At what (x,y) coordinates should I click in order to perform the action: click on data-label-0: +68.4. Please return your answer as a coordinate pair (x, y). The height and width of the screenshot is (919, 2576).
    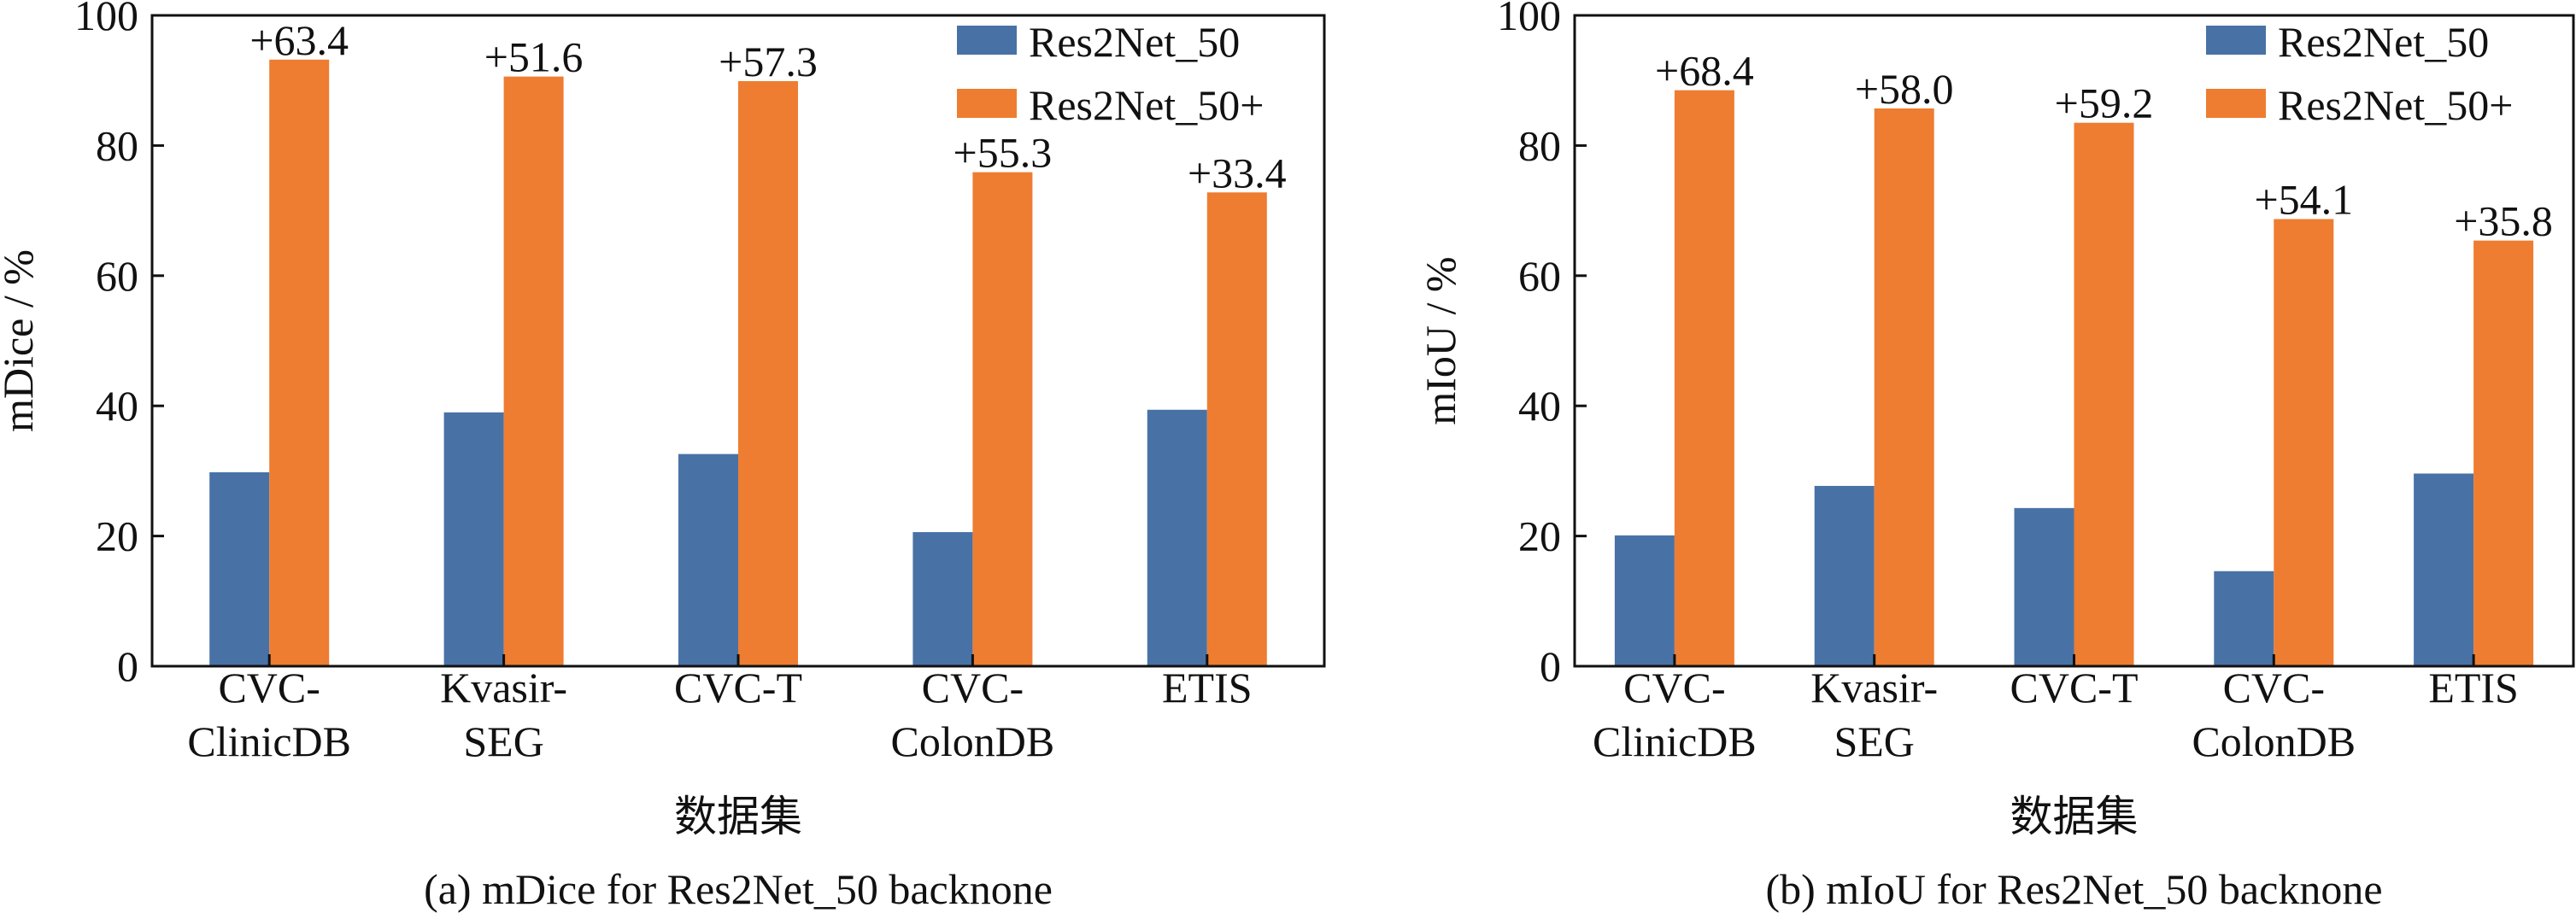
    Looking at the image, I should click on (1704, 71).